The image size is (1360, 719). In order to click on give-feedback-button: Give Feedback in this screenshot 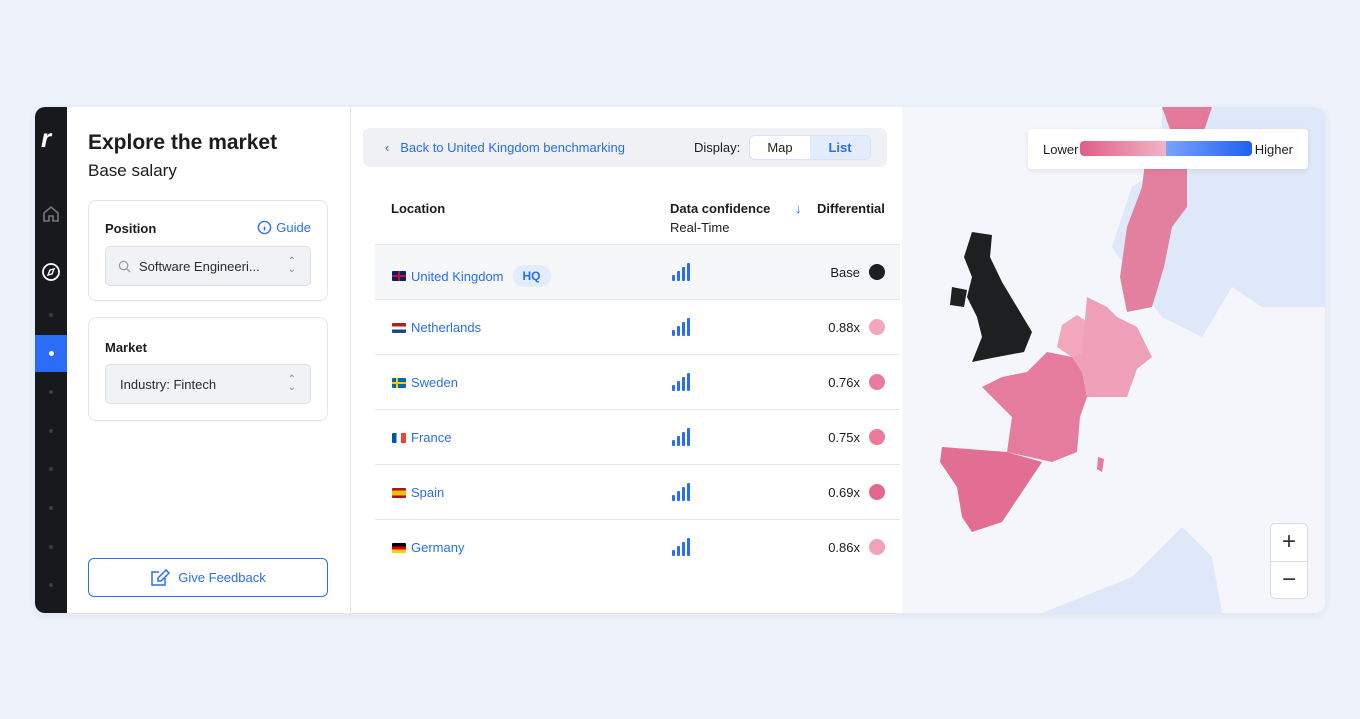, I will do `click(208, 577)`.